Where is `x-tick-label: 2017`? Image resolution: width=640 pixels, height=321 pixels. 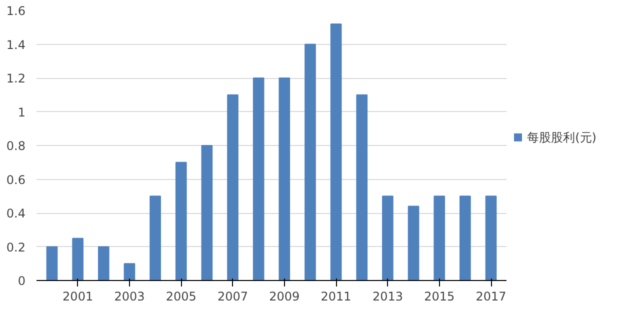 x-tick-label: 2017 is located at coordinates (491, 297).